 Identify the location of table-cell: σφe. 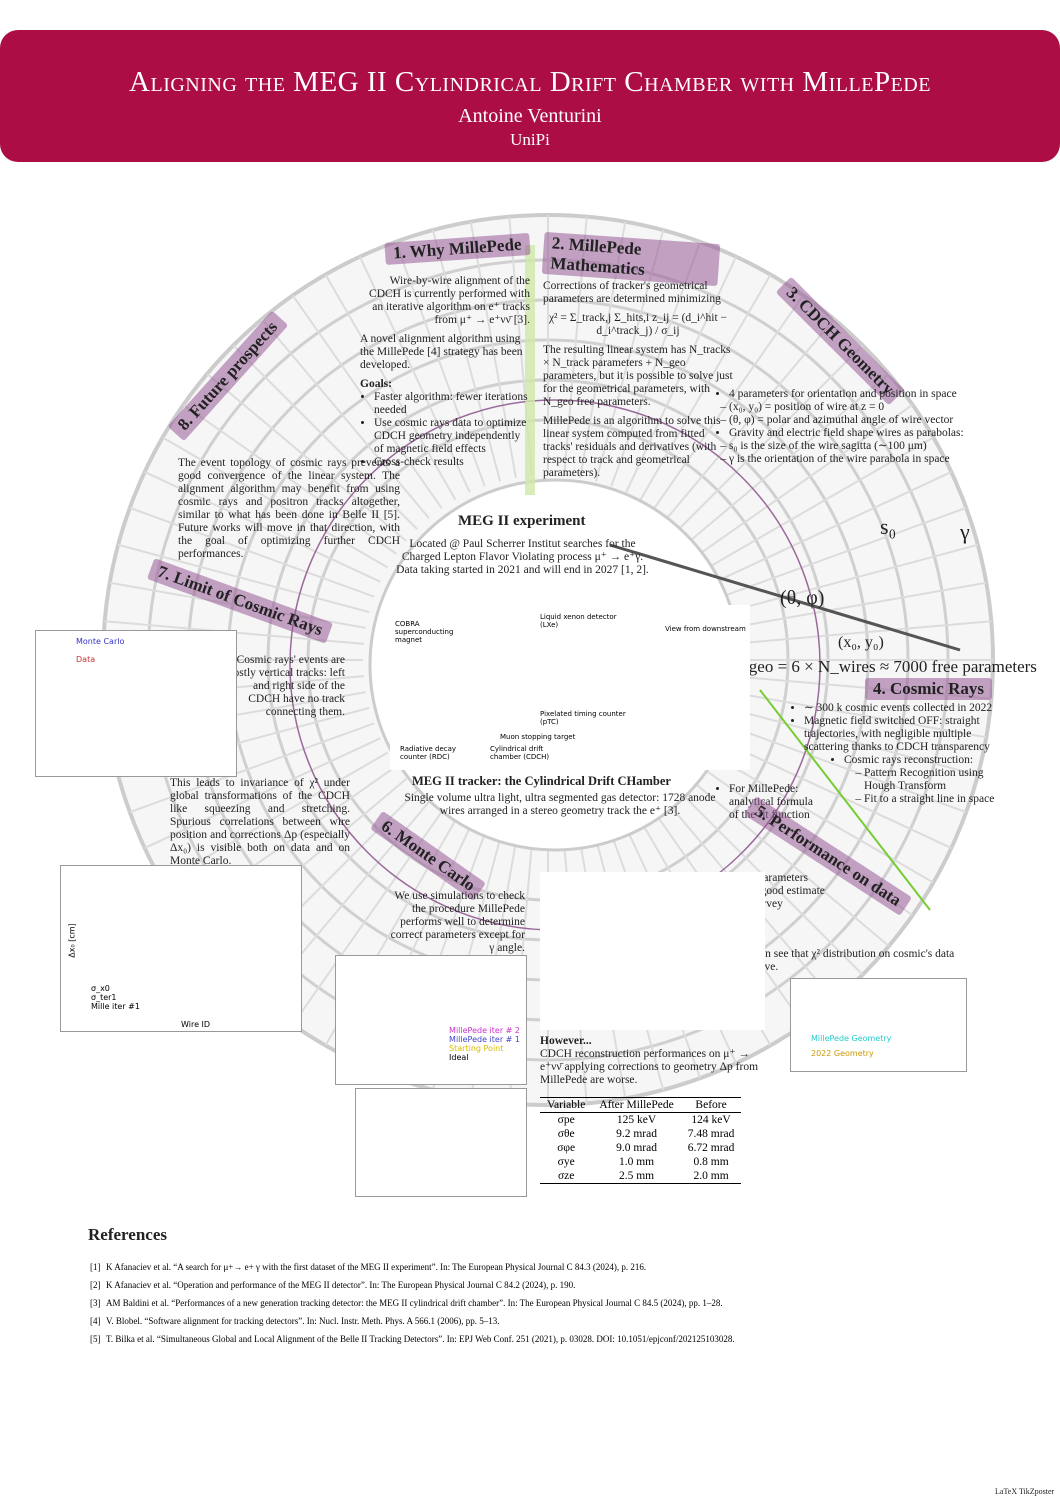
(566, 1148).